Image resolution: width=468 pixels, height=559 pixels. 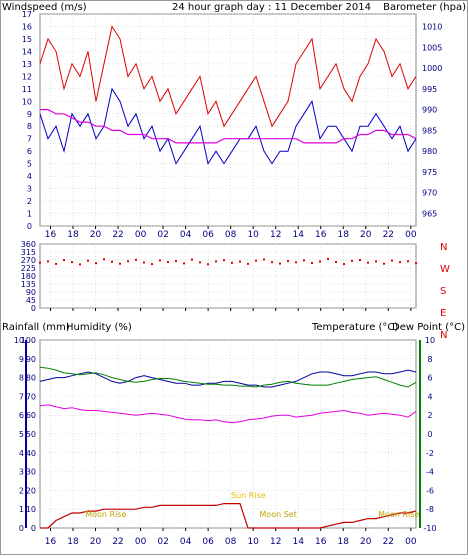 What do you see at coordinates (21, 359) in the screenshot?
I see `rain-tick-label: 9` at bounding box center [21, 359].